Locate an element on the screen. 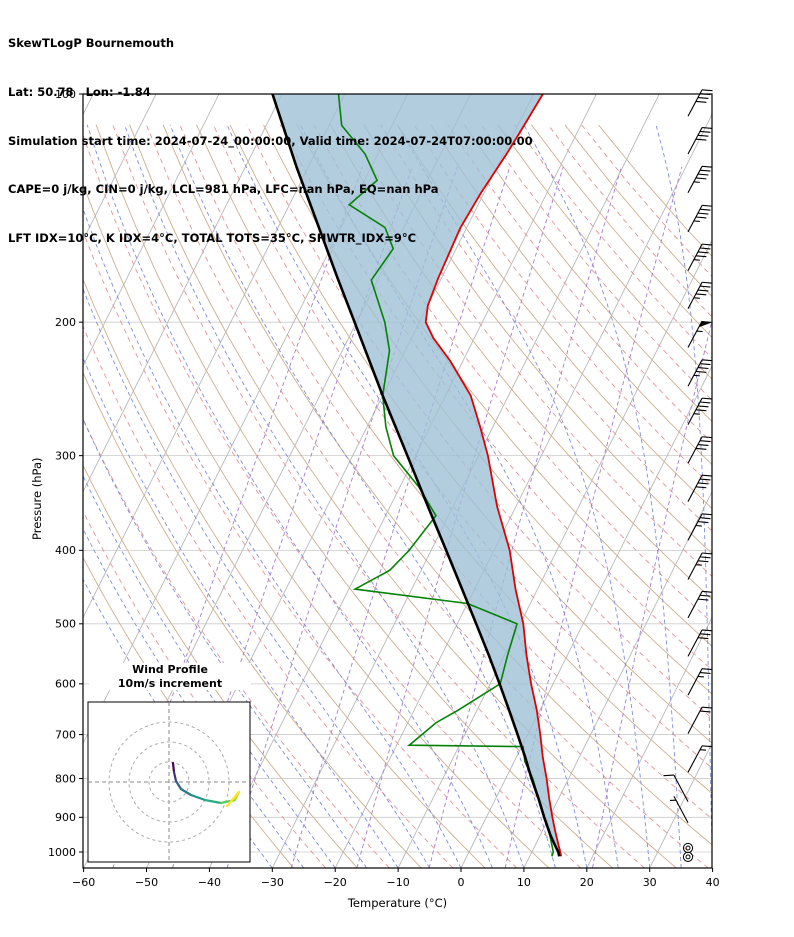  temperature-tick-label: −30 is located at coordinates (272, 882).